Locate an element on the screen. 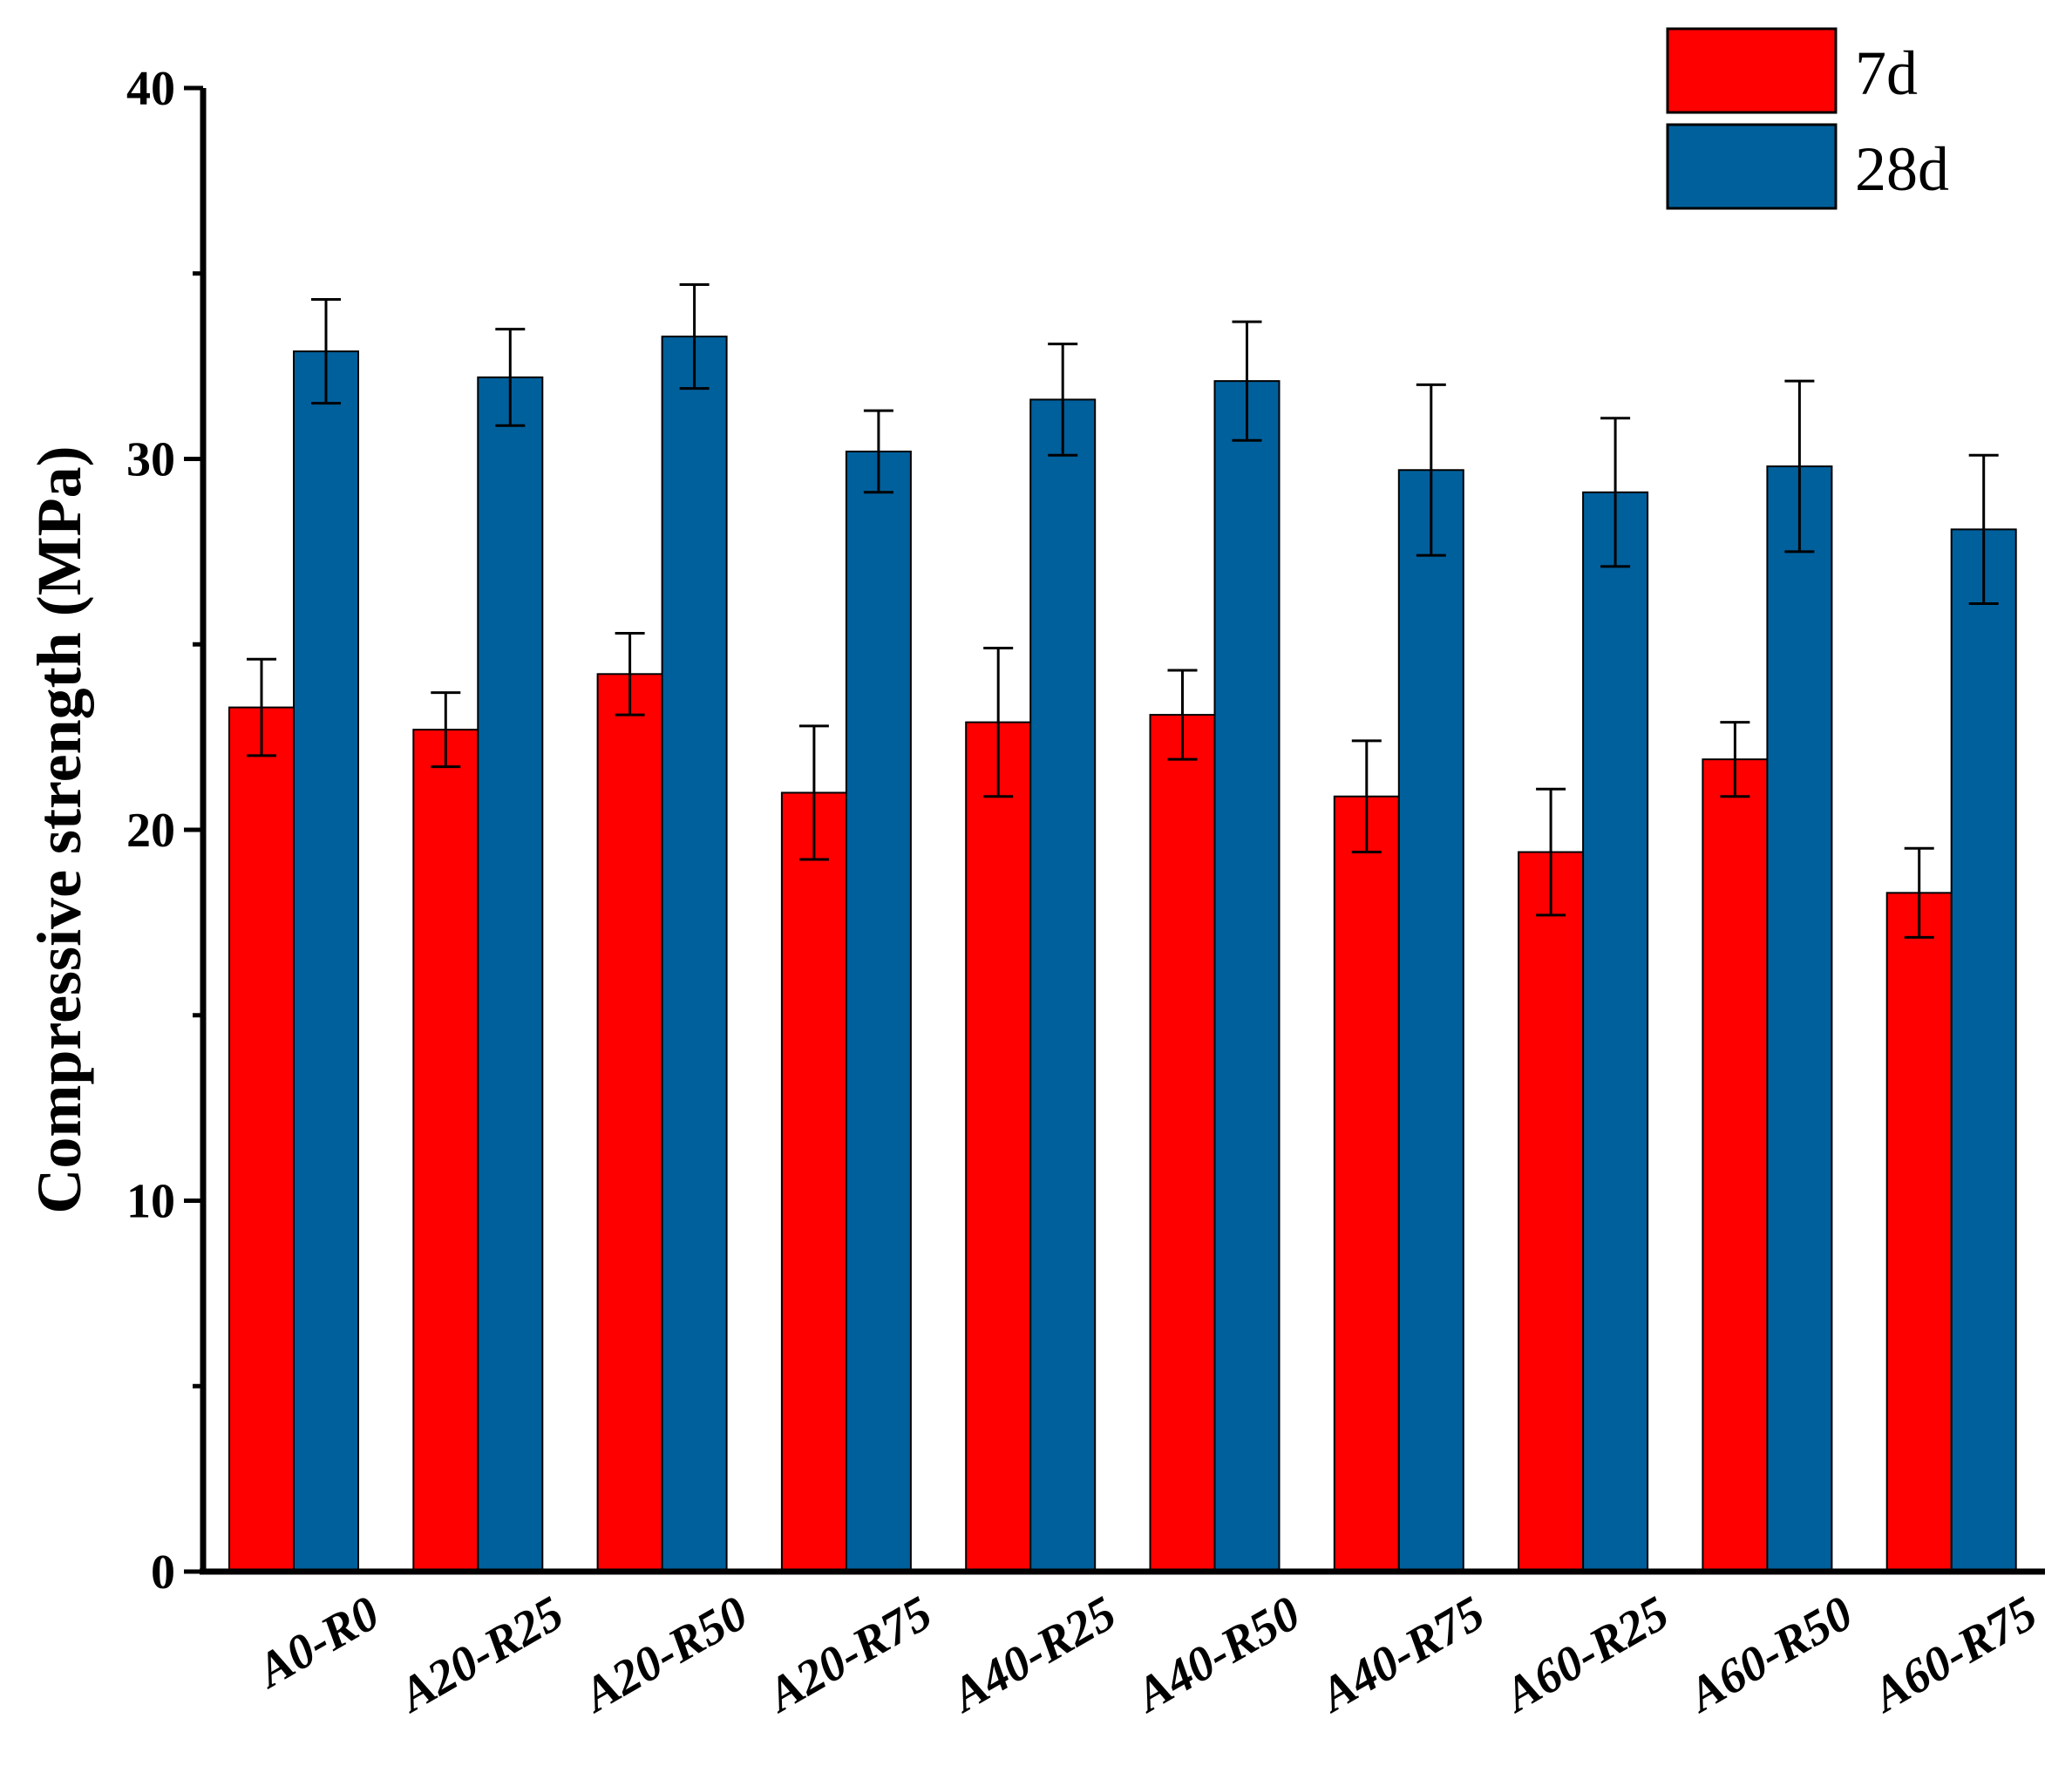 This screenshot has height=1786, width=2072. bar-7d-A60-R50 is located at coordinates (1735, 1165).